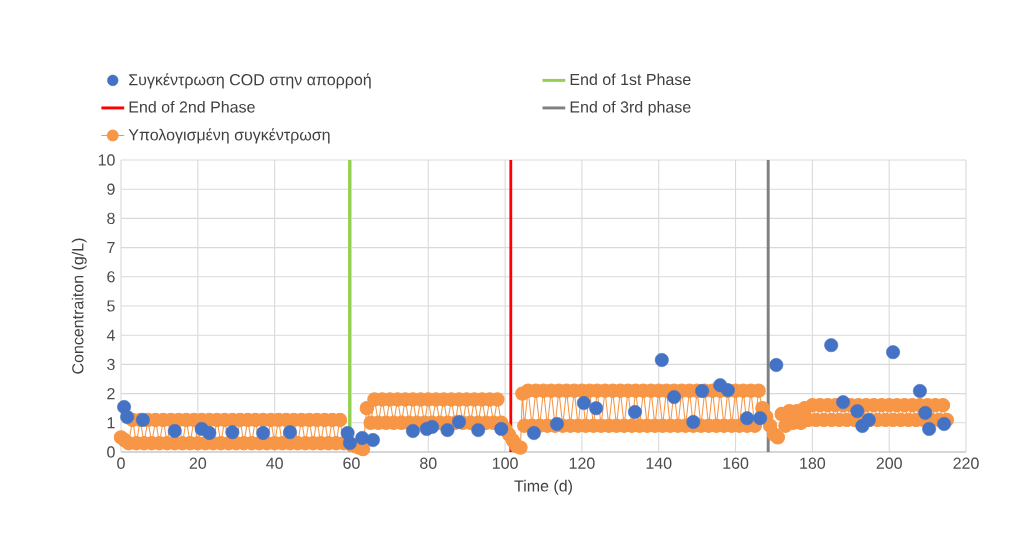 Image resolution: width=1009 pixels, height=543 pixels. Describe the element at coordinates (111, 218) in the screenshot. I see `y-tick-label: 8` at that location.